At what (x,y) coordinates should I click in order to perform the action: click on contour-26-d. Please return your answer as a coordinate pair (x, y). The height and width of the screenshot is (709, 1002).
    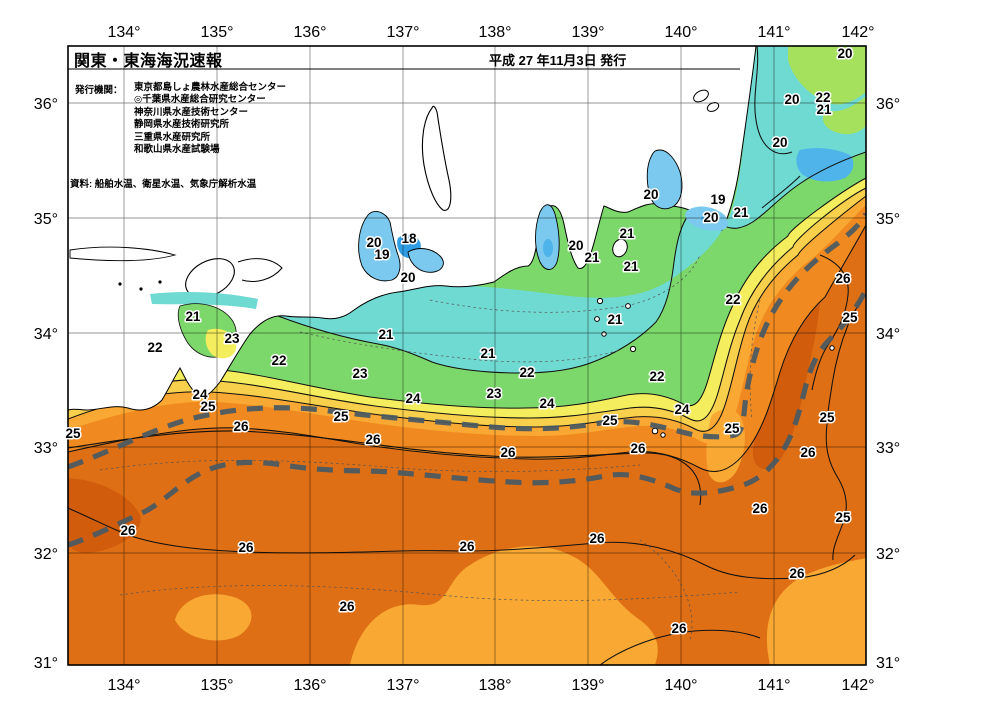
    Looking at the image, I should click on (830, 322).